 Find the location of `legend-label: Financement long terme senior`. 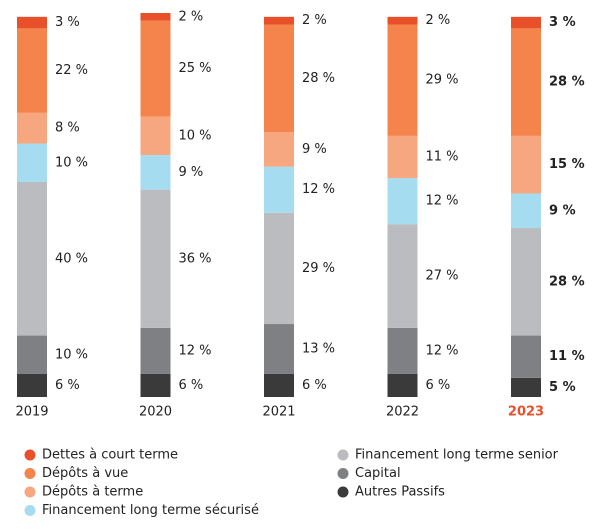

legend-label: Financement long terme senior is located at coordinates (457, 455).